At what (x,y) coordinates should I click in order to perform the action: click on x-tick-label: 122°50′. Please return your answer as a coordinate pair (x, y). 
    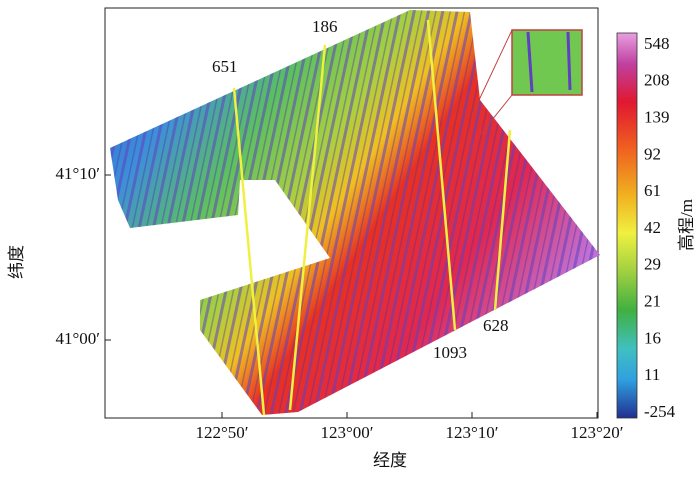
    Looking at the image, I should click on (221, 432).